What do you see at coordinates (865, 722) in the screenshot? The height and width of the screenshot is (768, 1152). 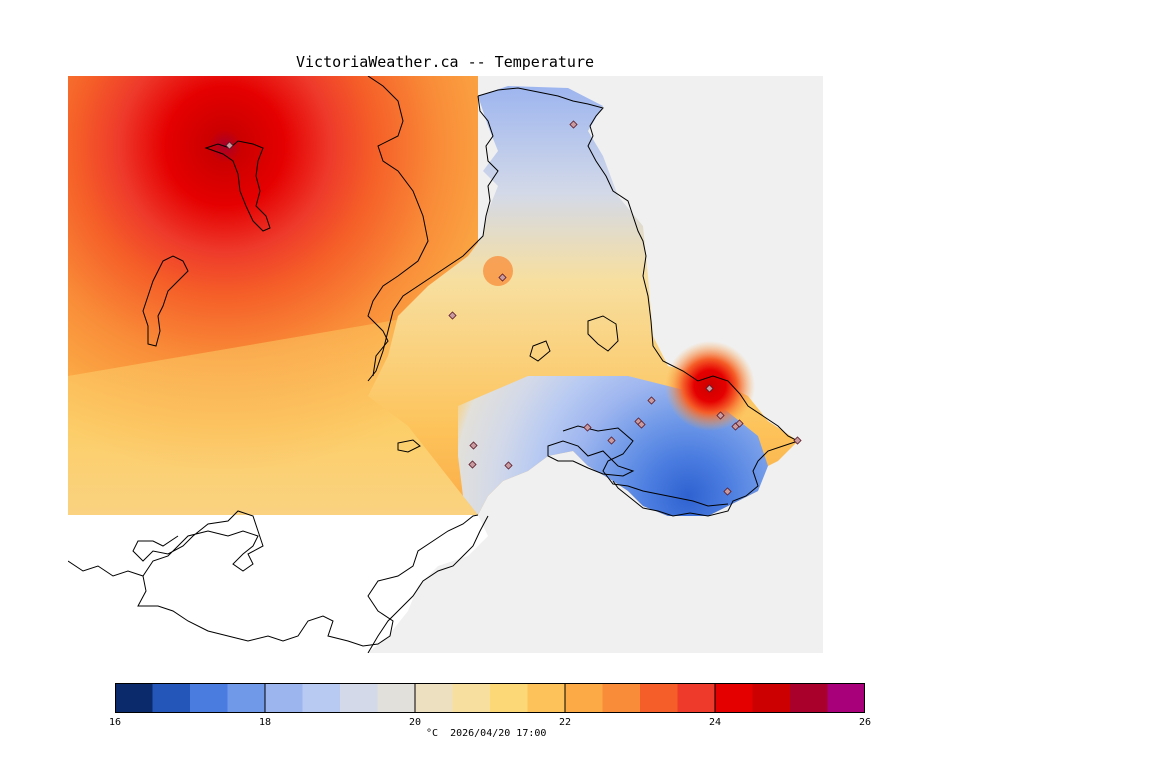 I see `colorbar-tick-label: 26` at bounding box center [865, 722].